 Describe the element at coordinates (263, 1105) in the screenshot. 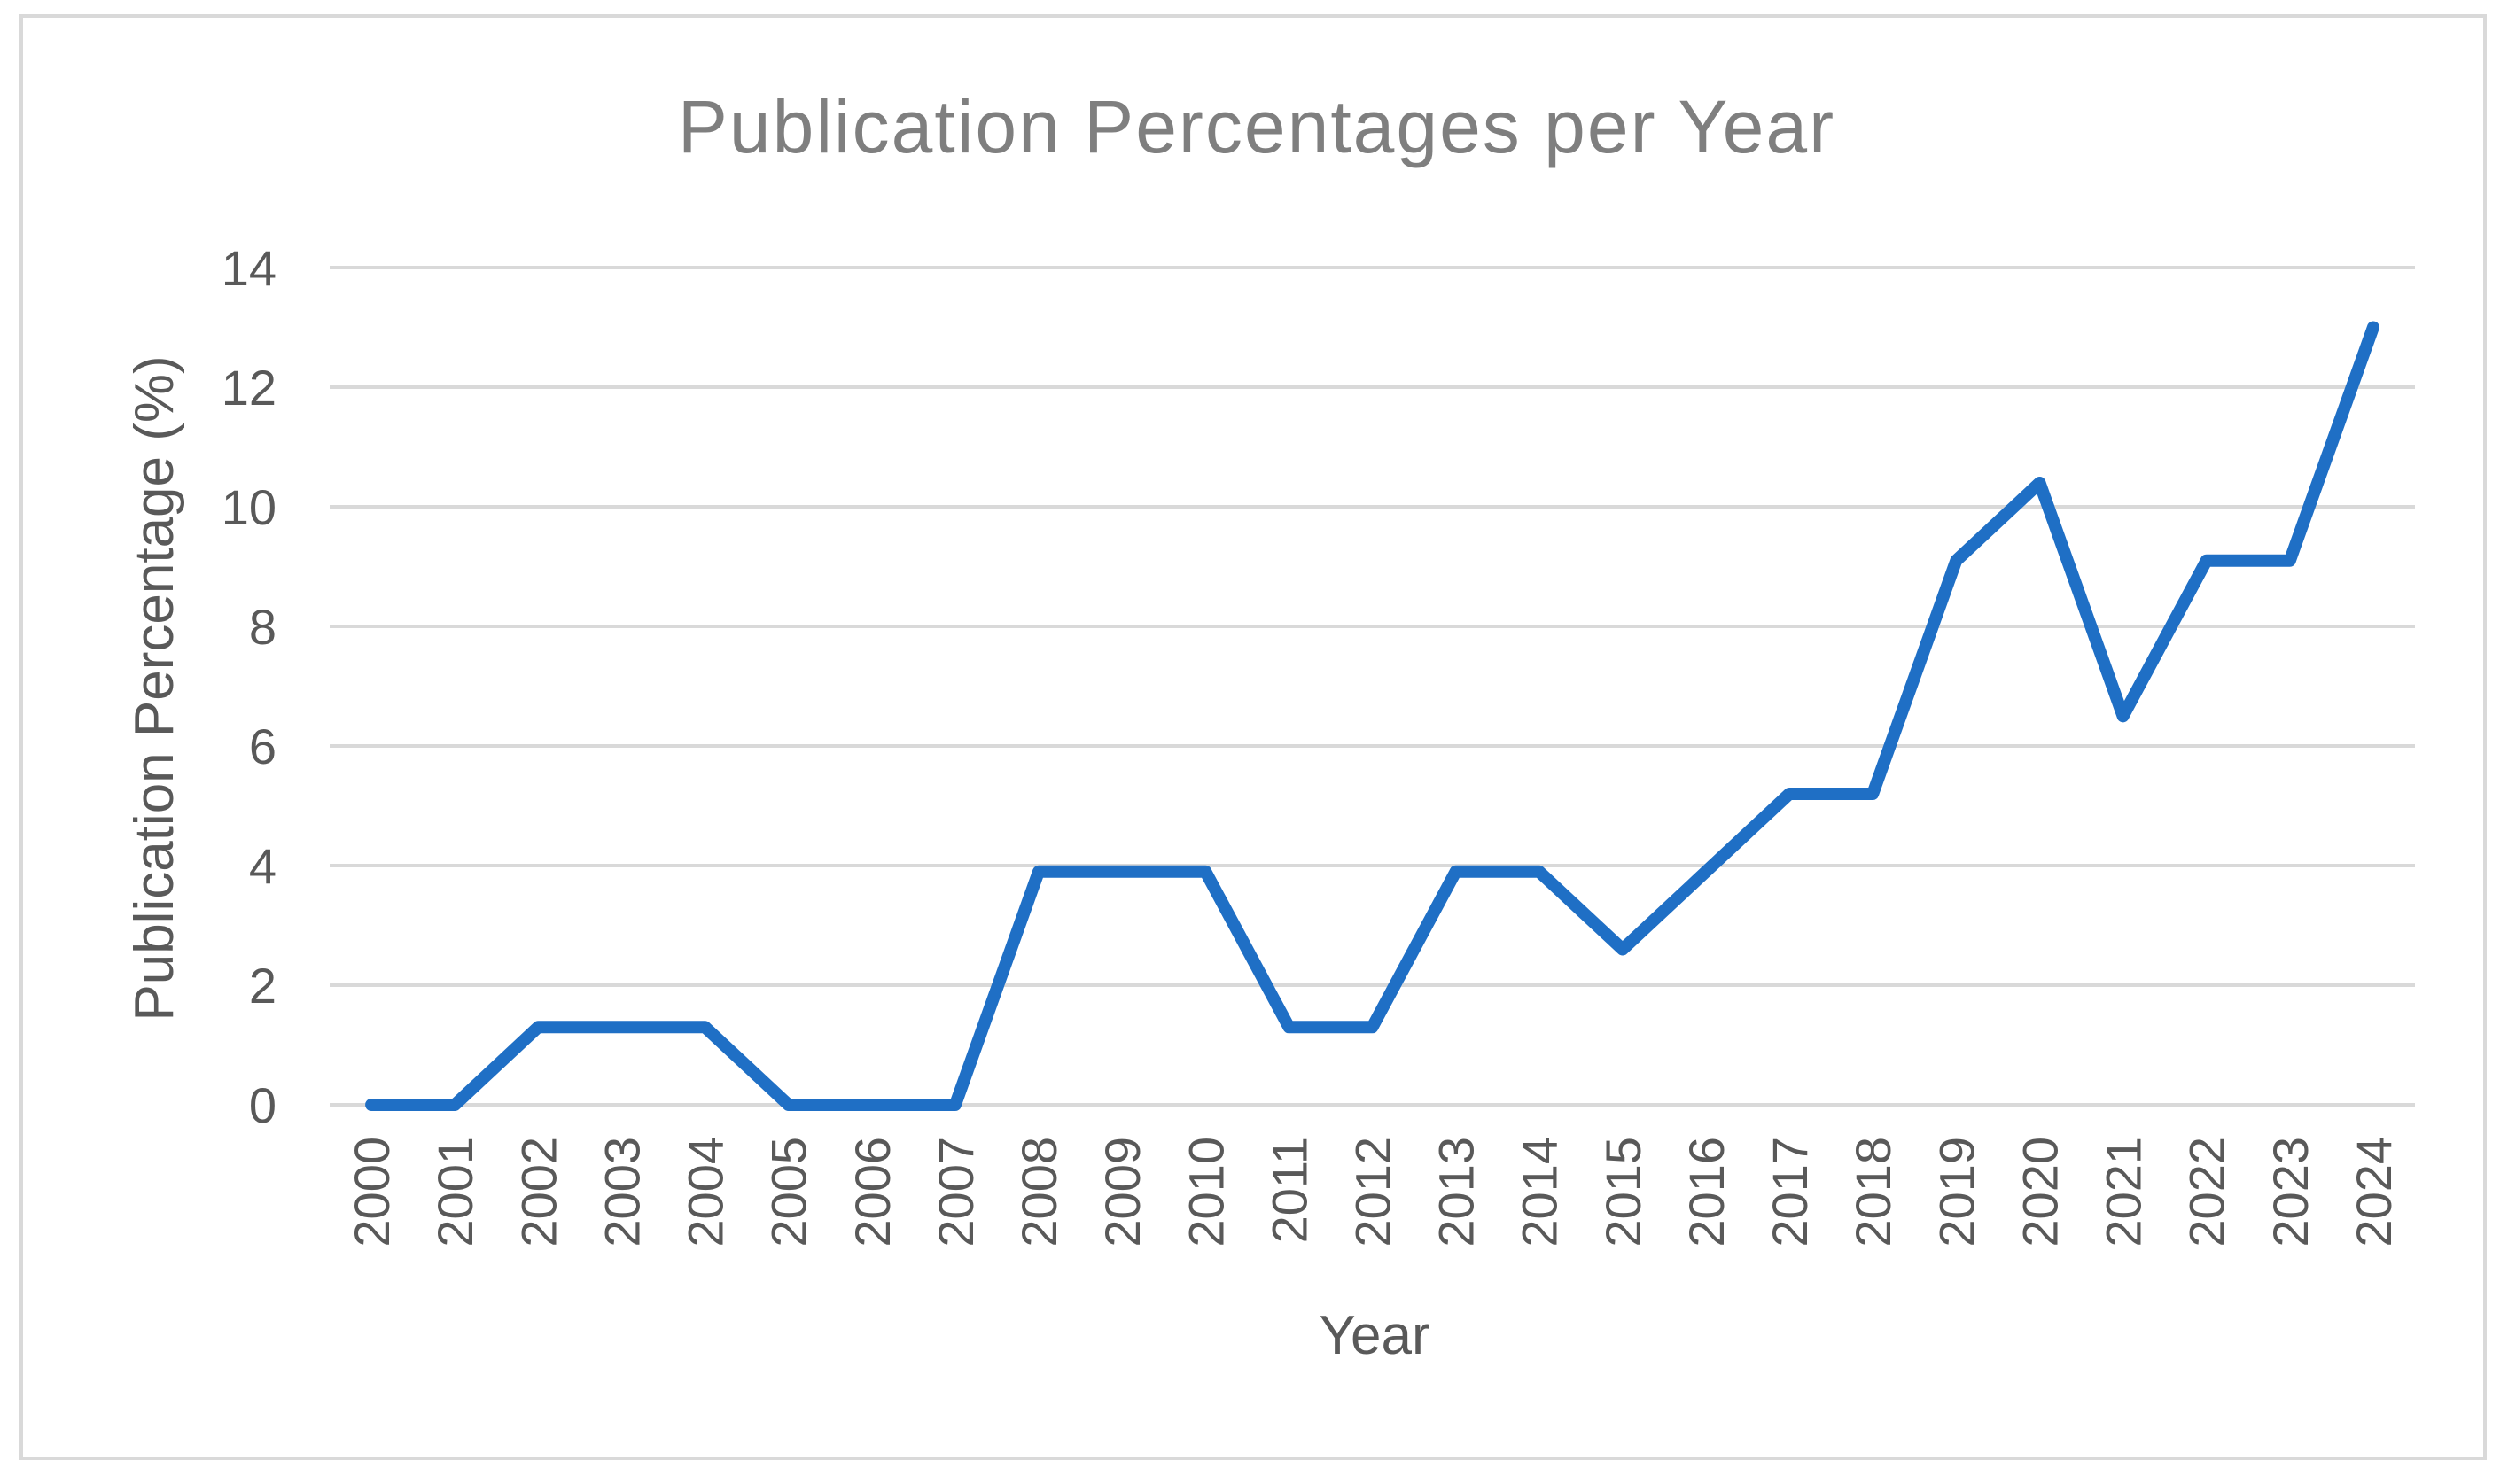

I see `y-tick-label: 0` at that location.